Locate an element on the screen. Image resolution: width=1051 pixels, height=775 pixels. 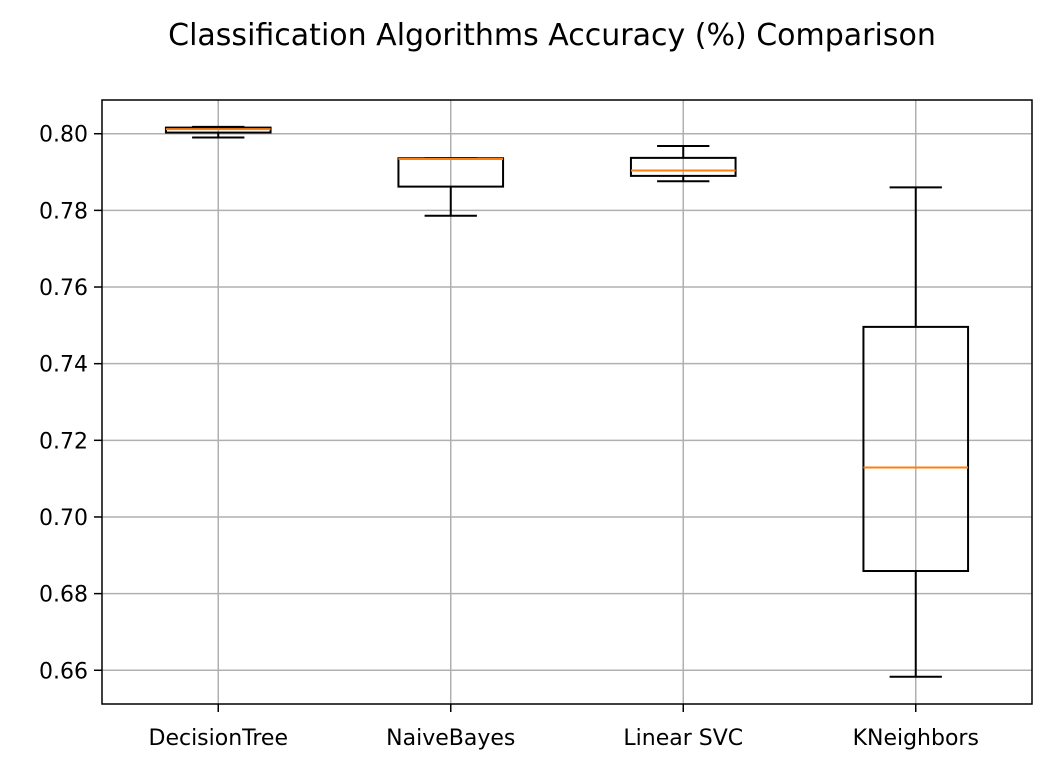
y-tick-label: 0.80 is located at coordinates (63, 135).